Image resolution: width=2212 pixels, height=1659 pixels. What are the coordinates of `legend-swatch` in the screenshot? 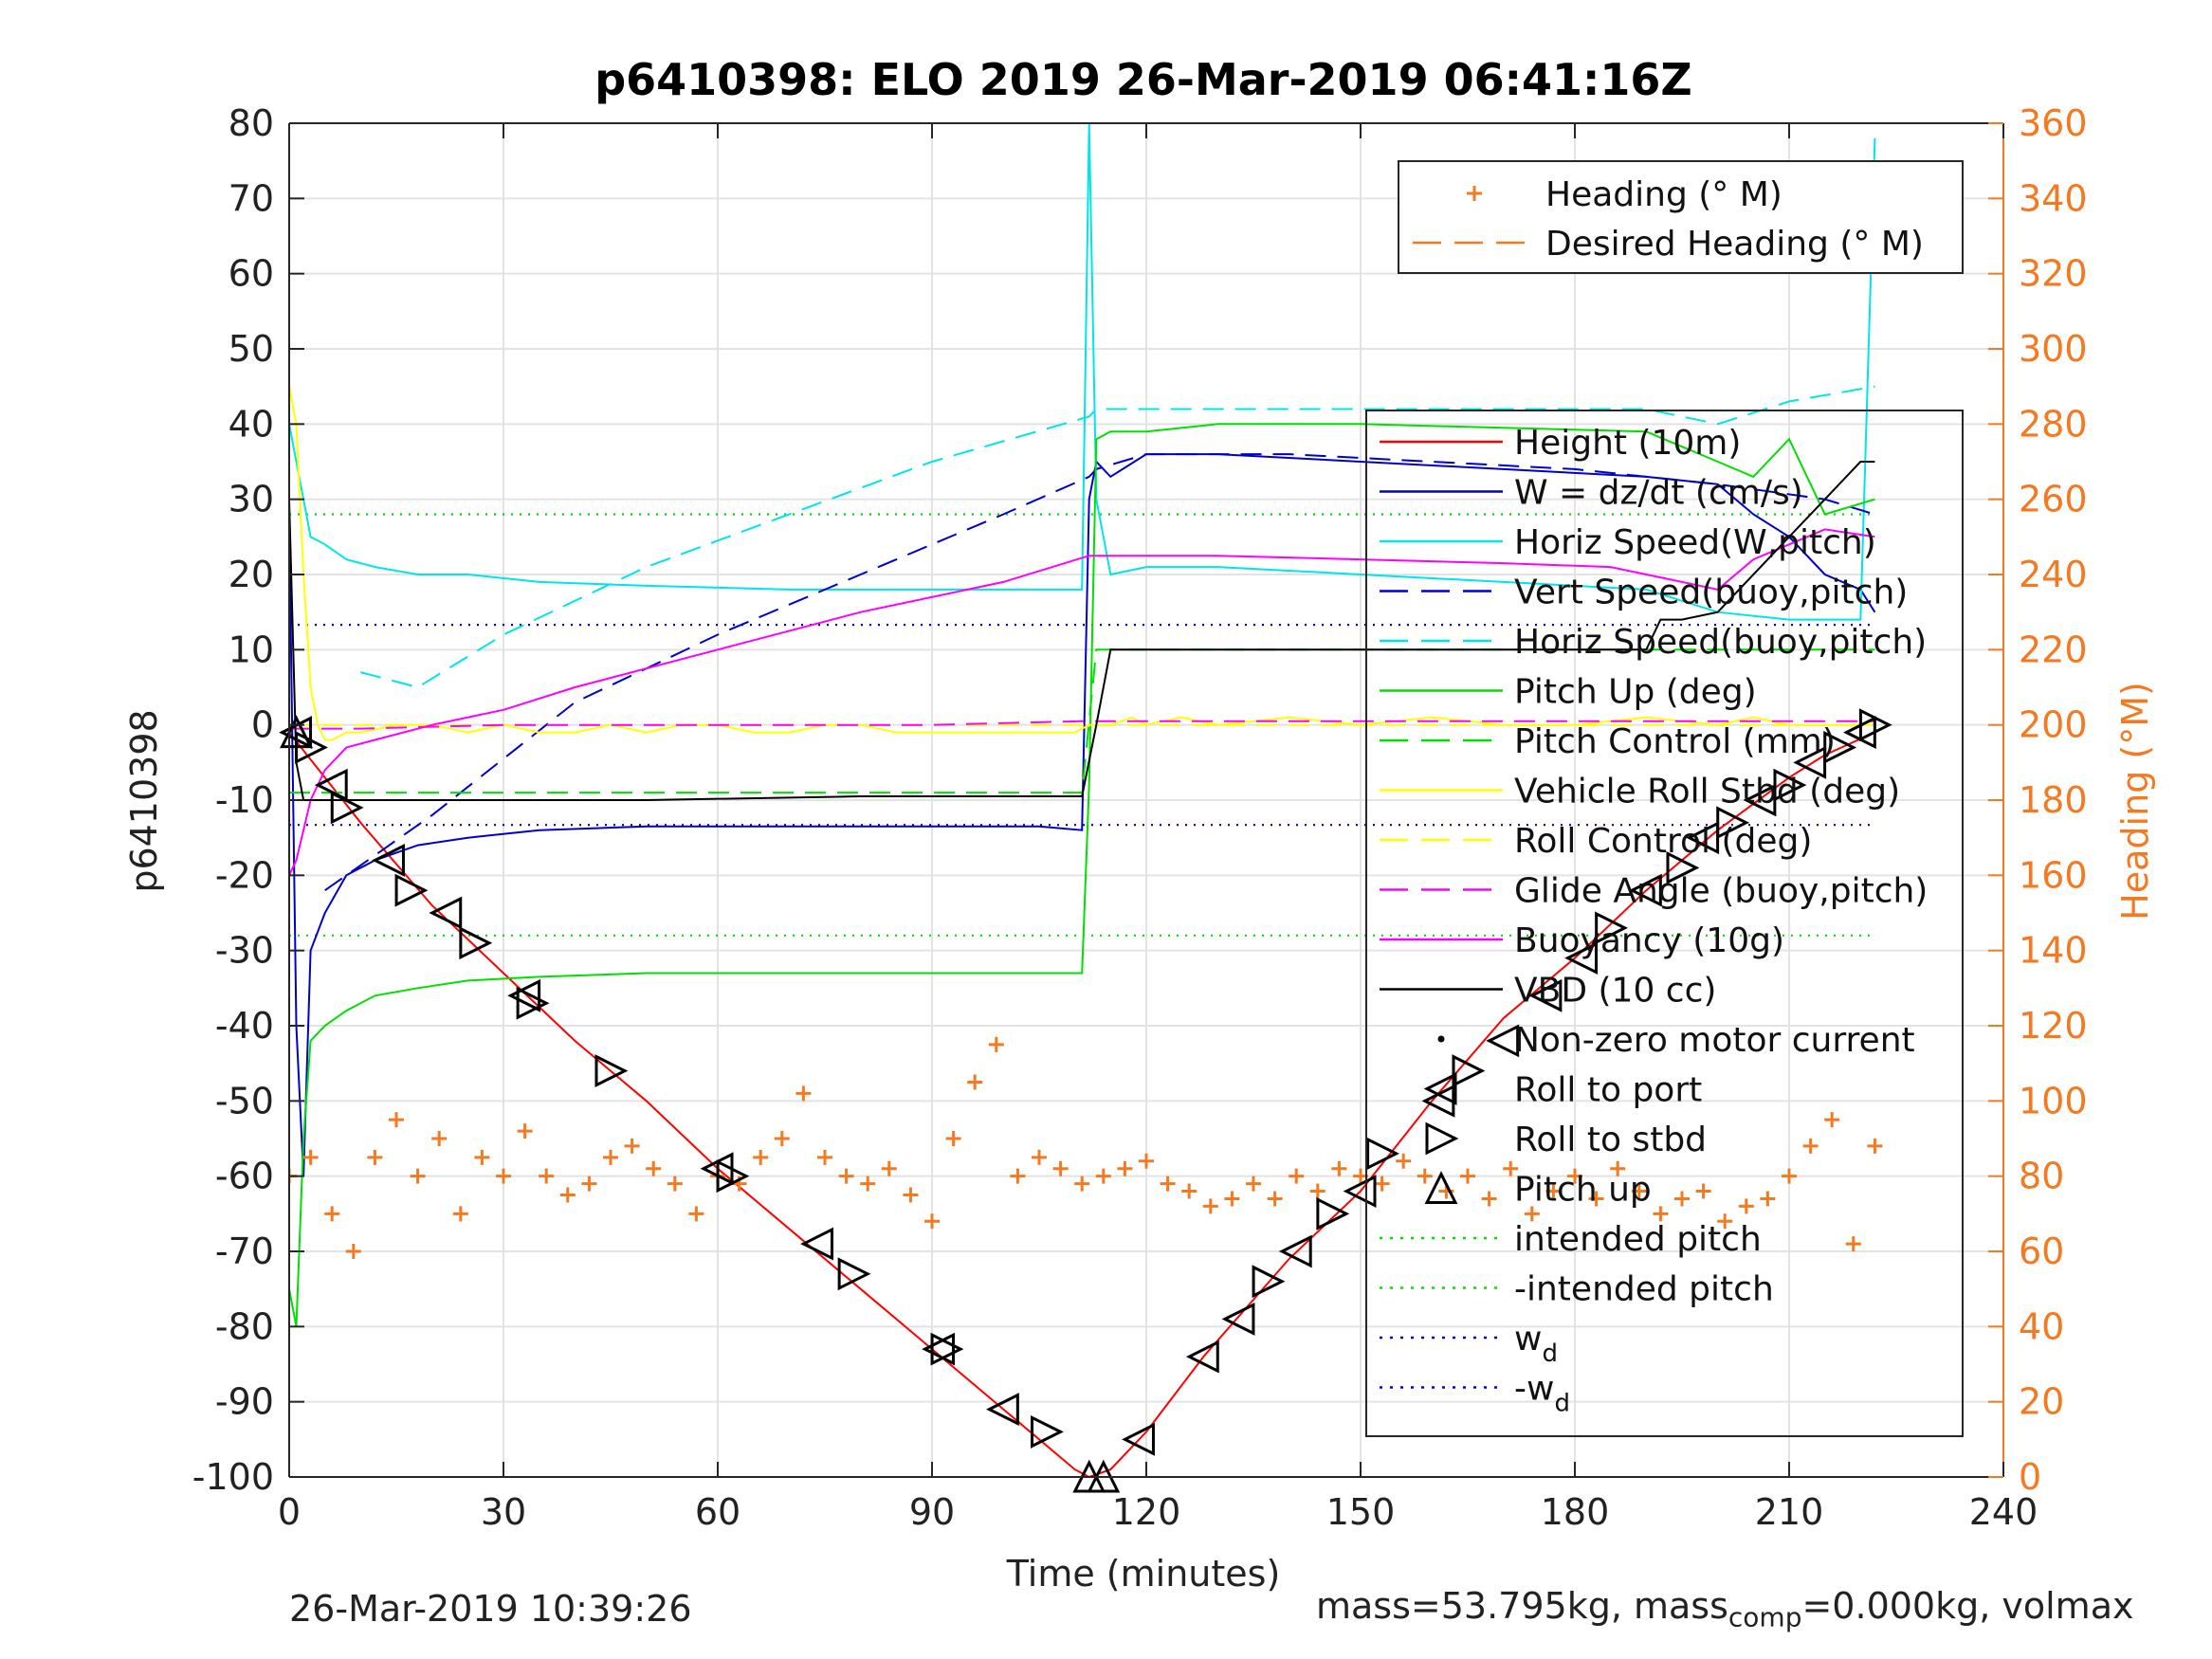 It's located at (1441, 1187).